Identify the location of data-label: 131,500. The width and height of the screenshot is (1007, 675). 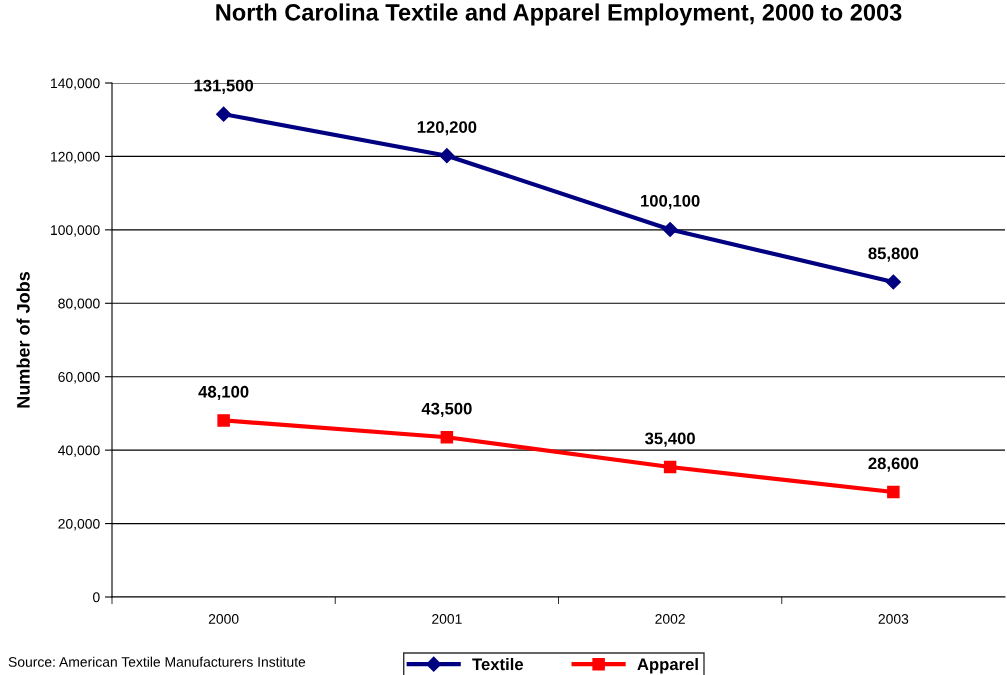
(224, 86).